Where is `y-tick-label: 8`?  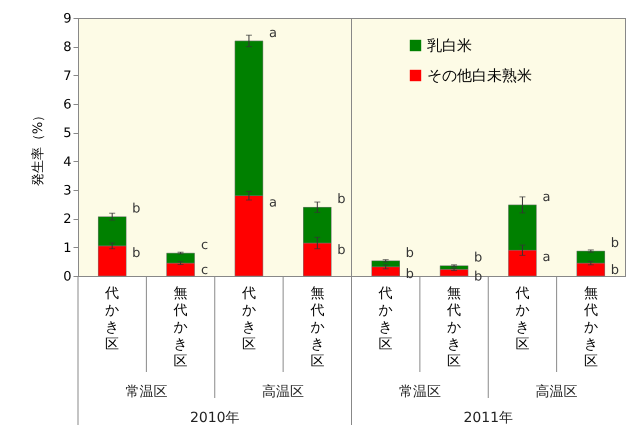 y-tick-label: 8 is located at coordinates (67, 48).